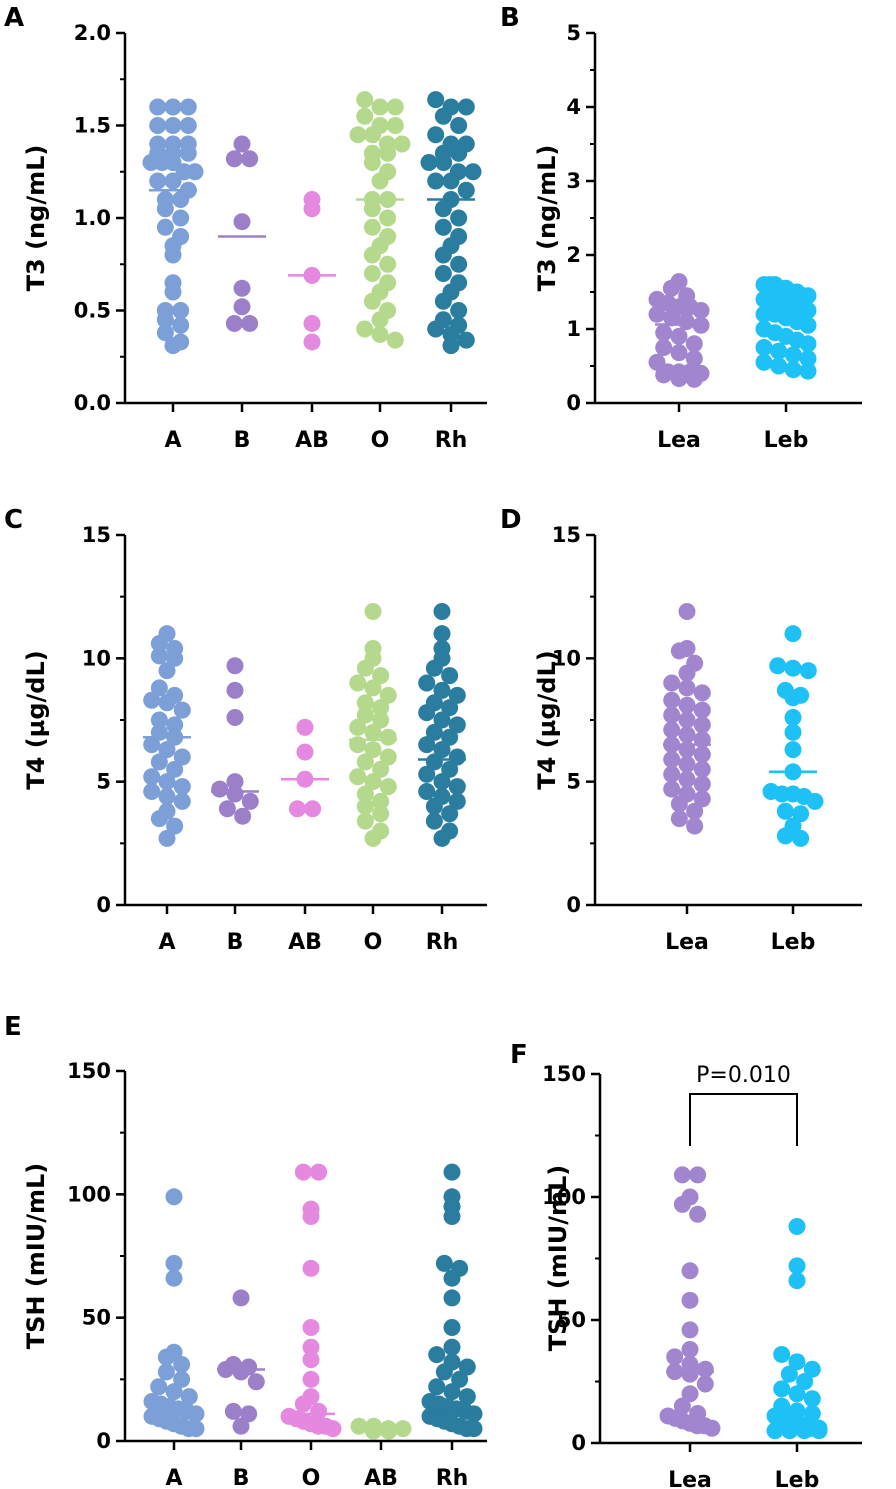  I want to click on x-tick-label: O, so click(380, 440).